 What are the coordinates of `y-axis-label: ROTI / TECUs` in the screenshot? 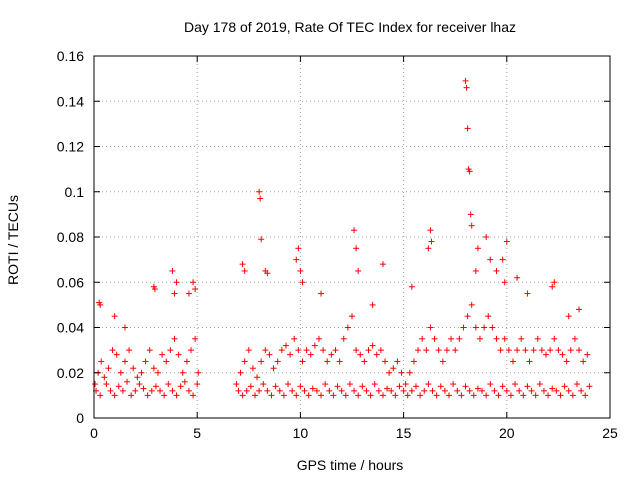 It's located at (13, 240).